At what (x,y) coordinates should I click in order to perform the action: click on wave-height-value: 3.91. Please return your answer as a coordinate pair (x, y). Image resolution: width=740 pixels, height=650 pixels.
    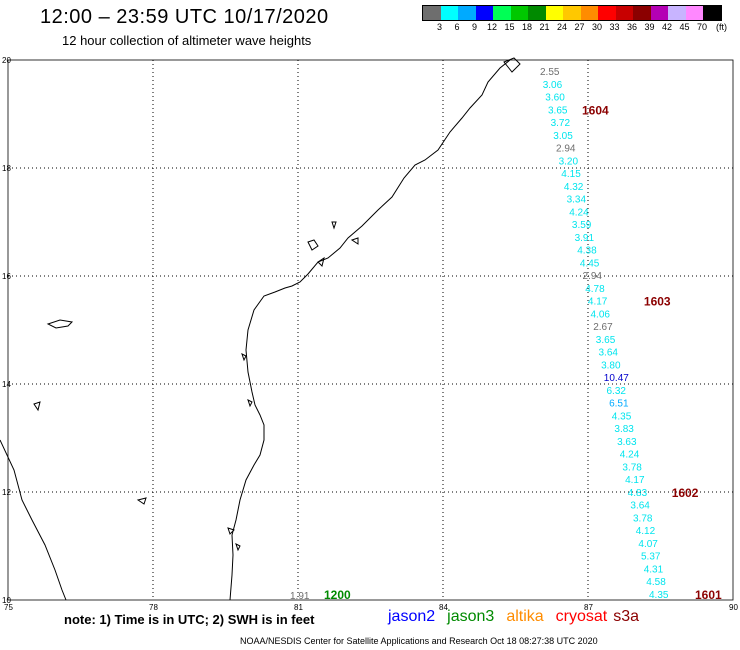
    Looking at the image, I should click on (585, 238).